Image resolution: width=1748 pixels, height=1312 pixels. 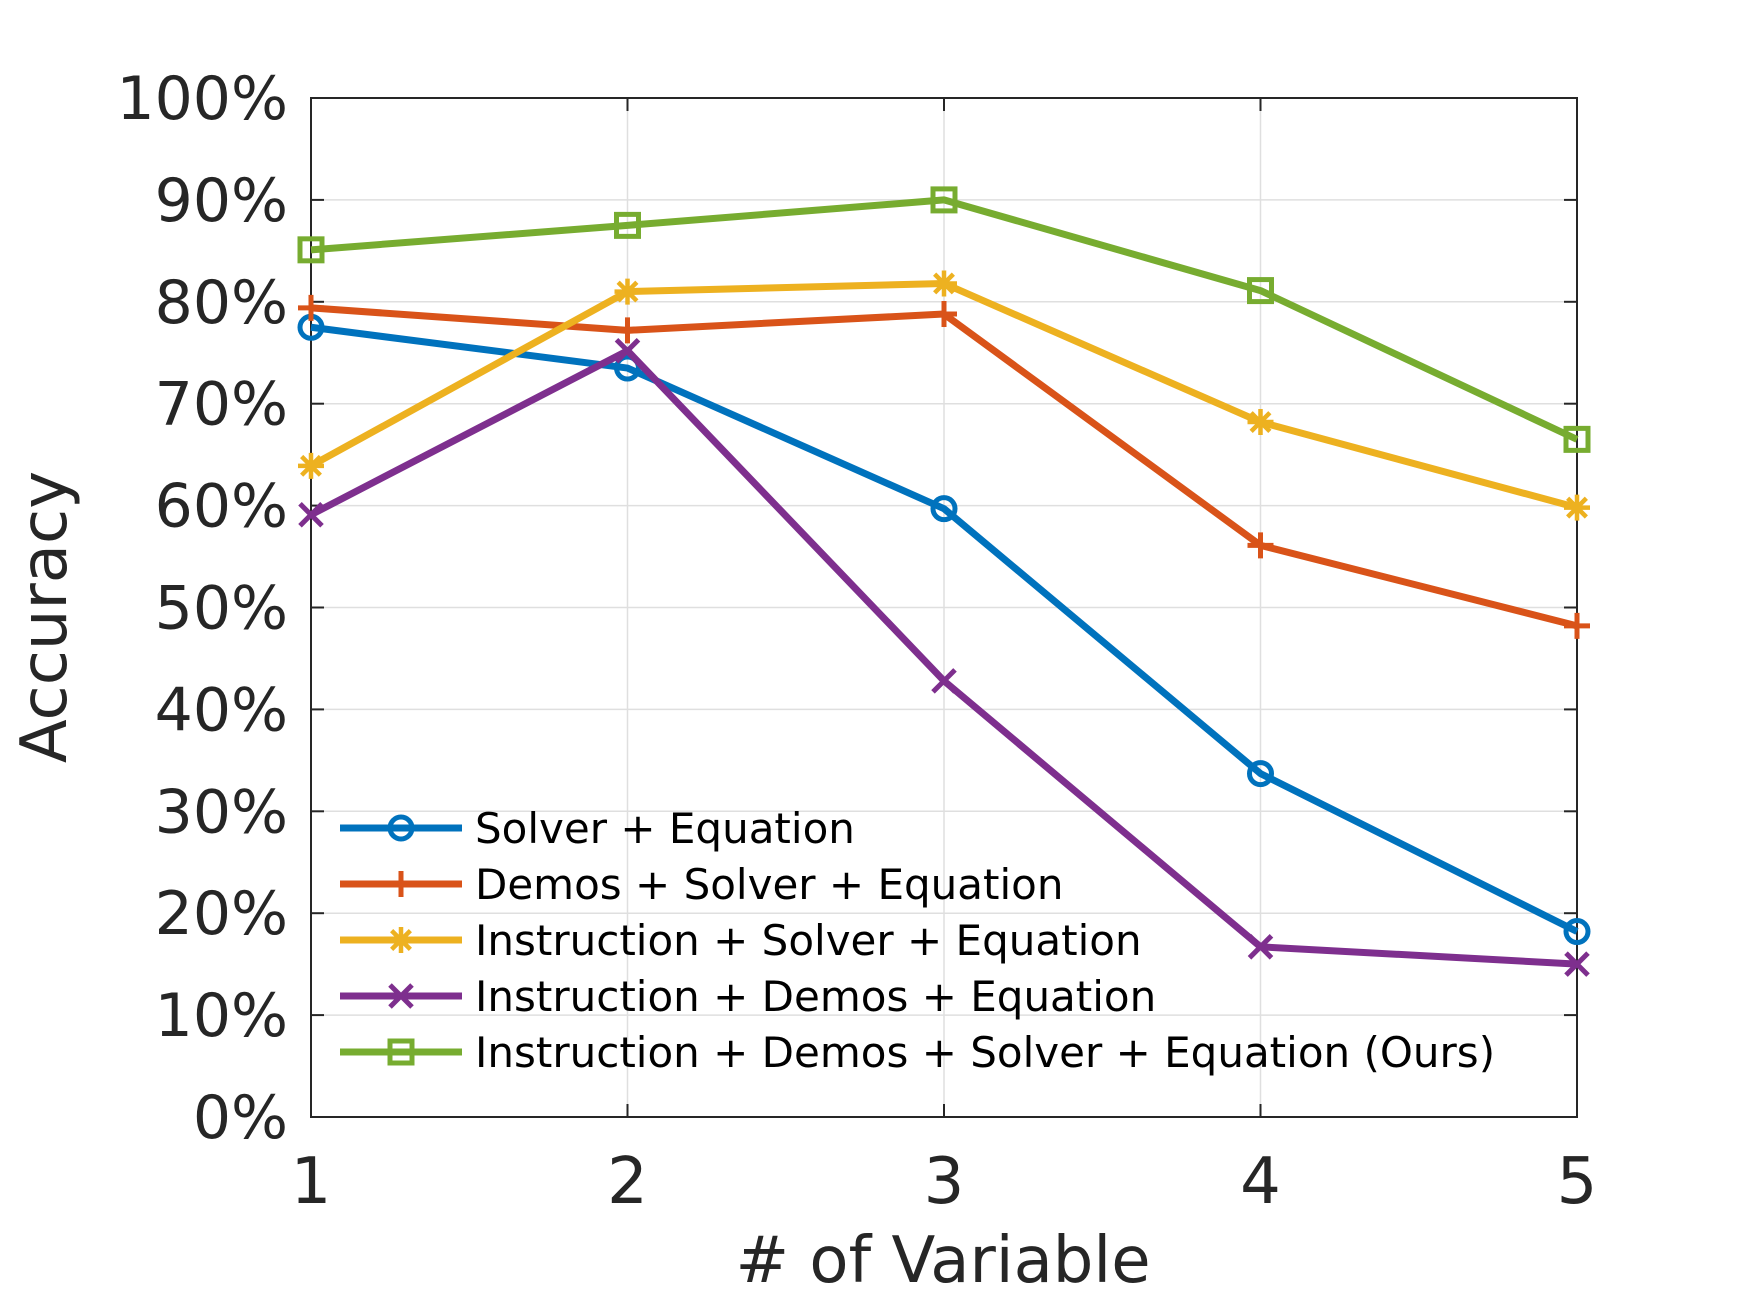 I want to click on legend-entry: Demos + Solver + Equation, so click(x=701, y=884).